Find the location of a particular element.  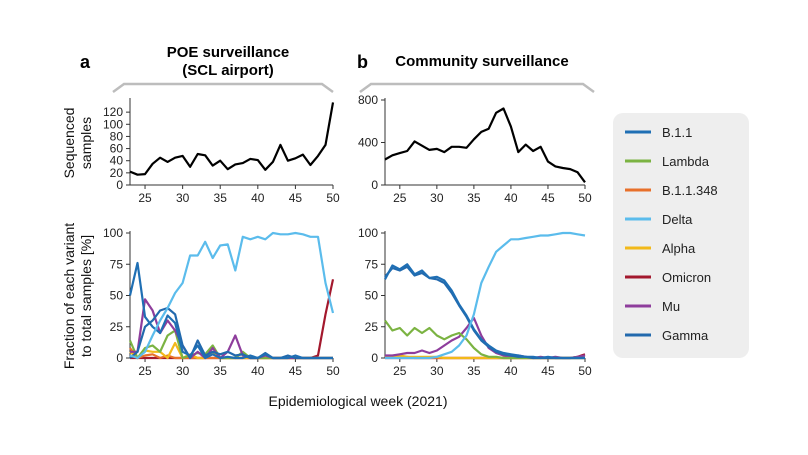

x-axis-title: Epidemiological week (2021) is located at coordinates (358, 401).